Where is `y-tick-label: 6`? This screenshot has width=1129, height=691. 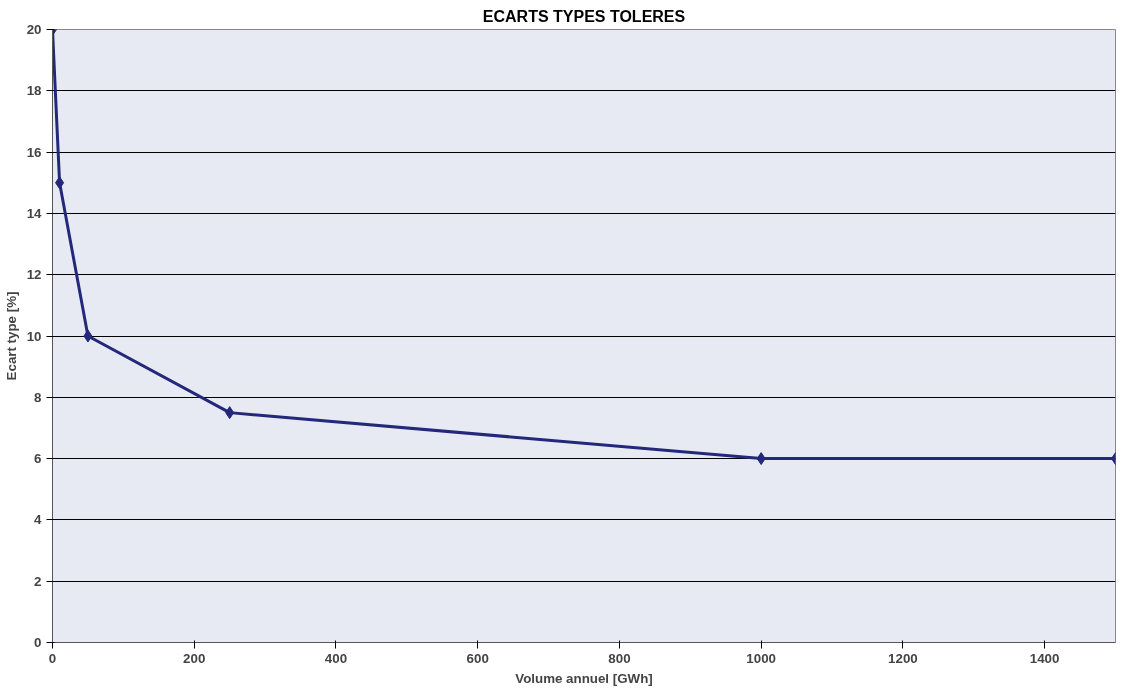
y-tick-label: 6 is located at coordinates (38, 459).